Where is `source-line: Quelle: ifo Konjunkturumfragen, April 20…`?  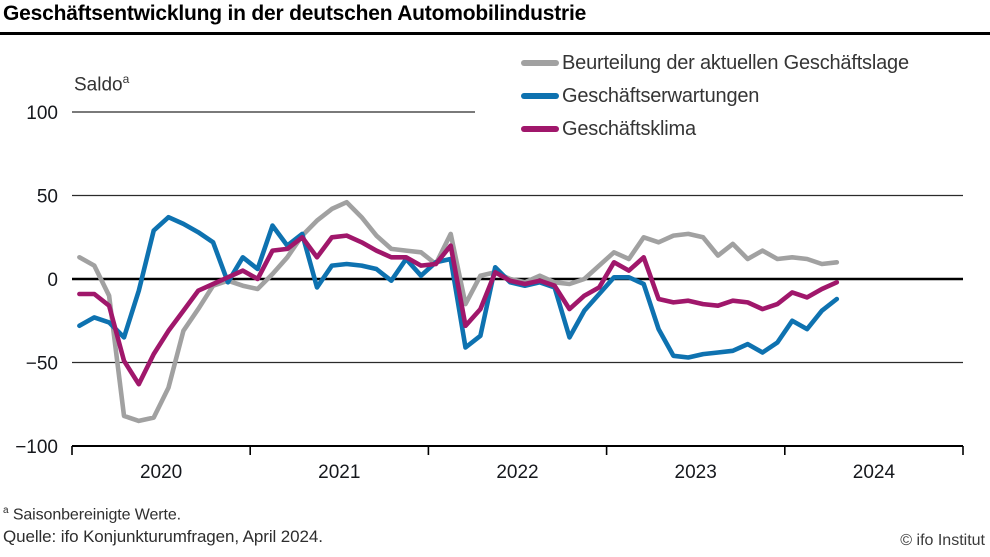 source-line: Quelle: ifo Konjunkturumfragen, April 20… is located at coordinates (163, 536).